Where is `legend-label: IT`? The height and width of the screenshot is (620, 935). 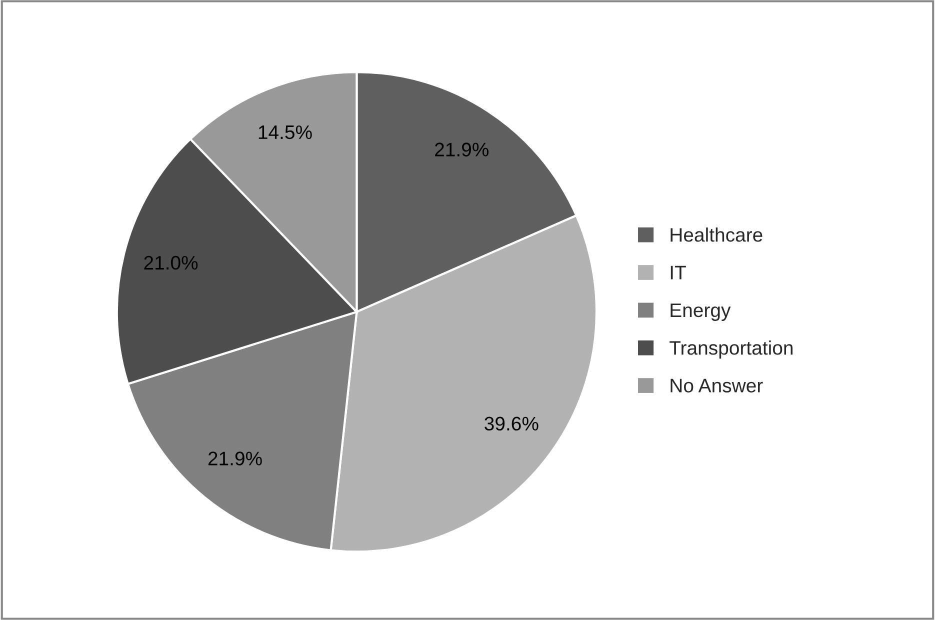 legend-label: IT is located at coordinates (678, 273).